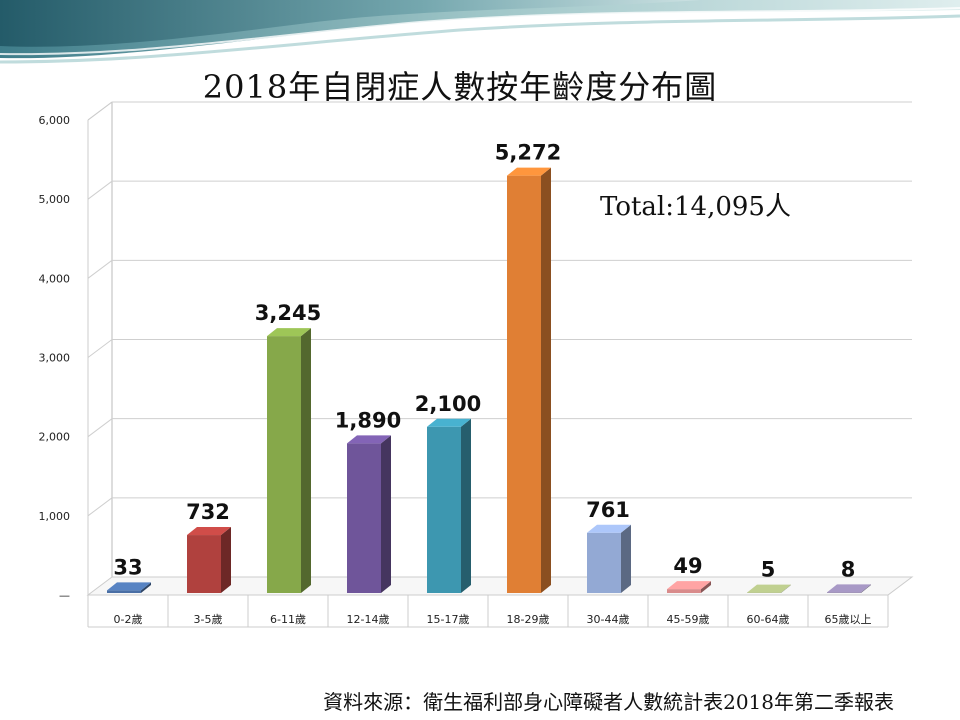  I want to click on y-tick-label: 3,000, so click(55, 358).